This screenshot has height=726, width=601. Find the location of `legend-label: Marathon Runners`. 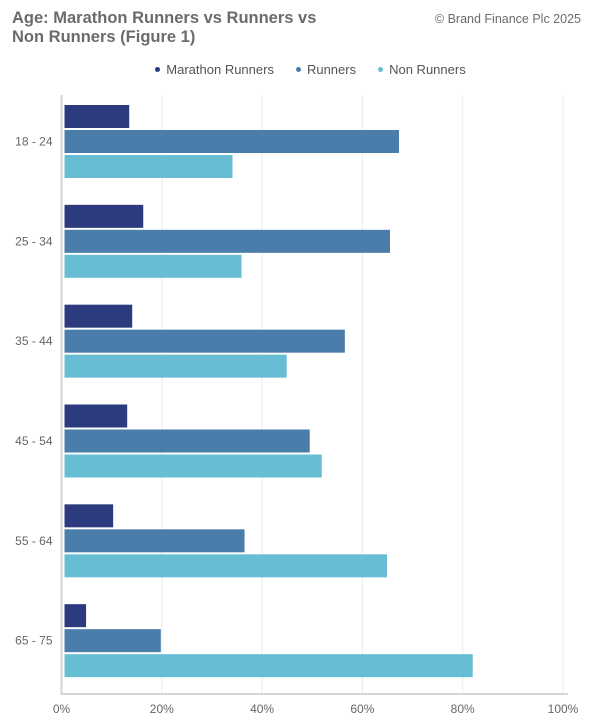

legend-label: Marathon Runners is located at coordinates (220, 69).